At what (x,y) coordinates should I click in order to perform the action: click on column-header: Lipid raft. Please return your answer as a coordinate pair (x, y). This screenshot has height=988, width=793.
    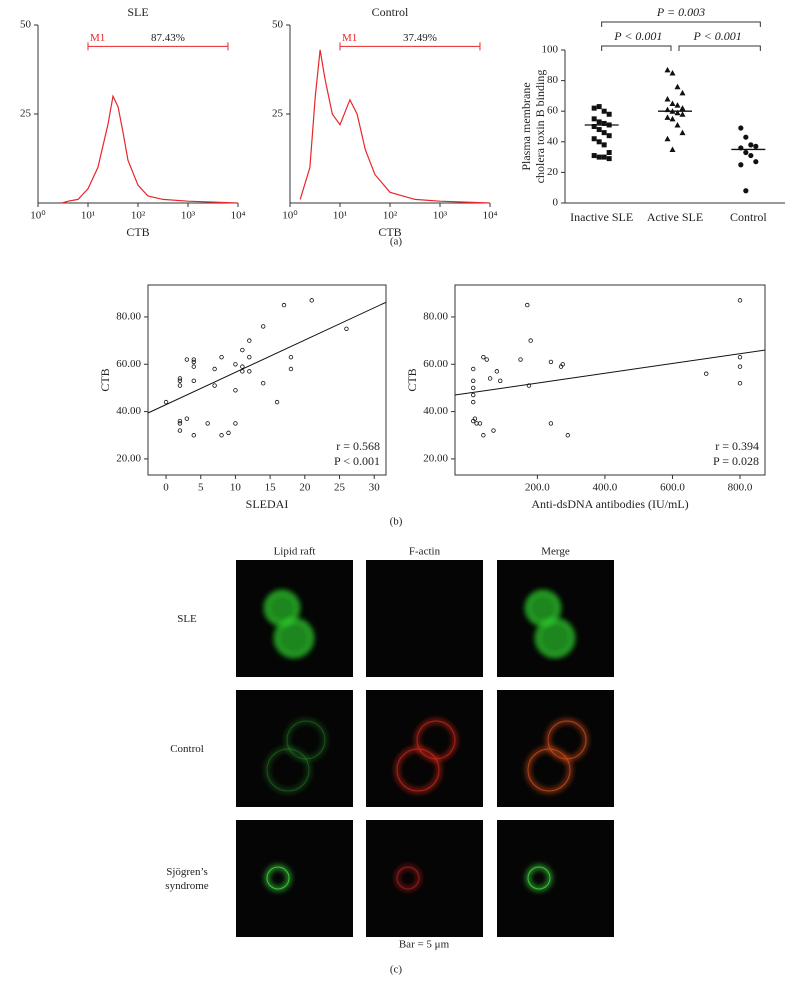
    Looking at the image, I should click on (295, 552).